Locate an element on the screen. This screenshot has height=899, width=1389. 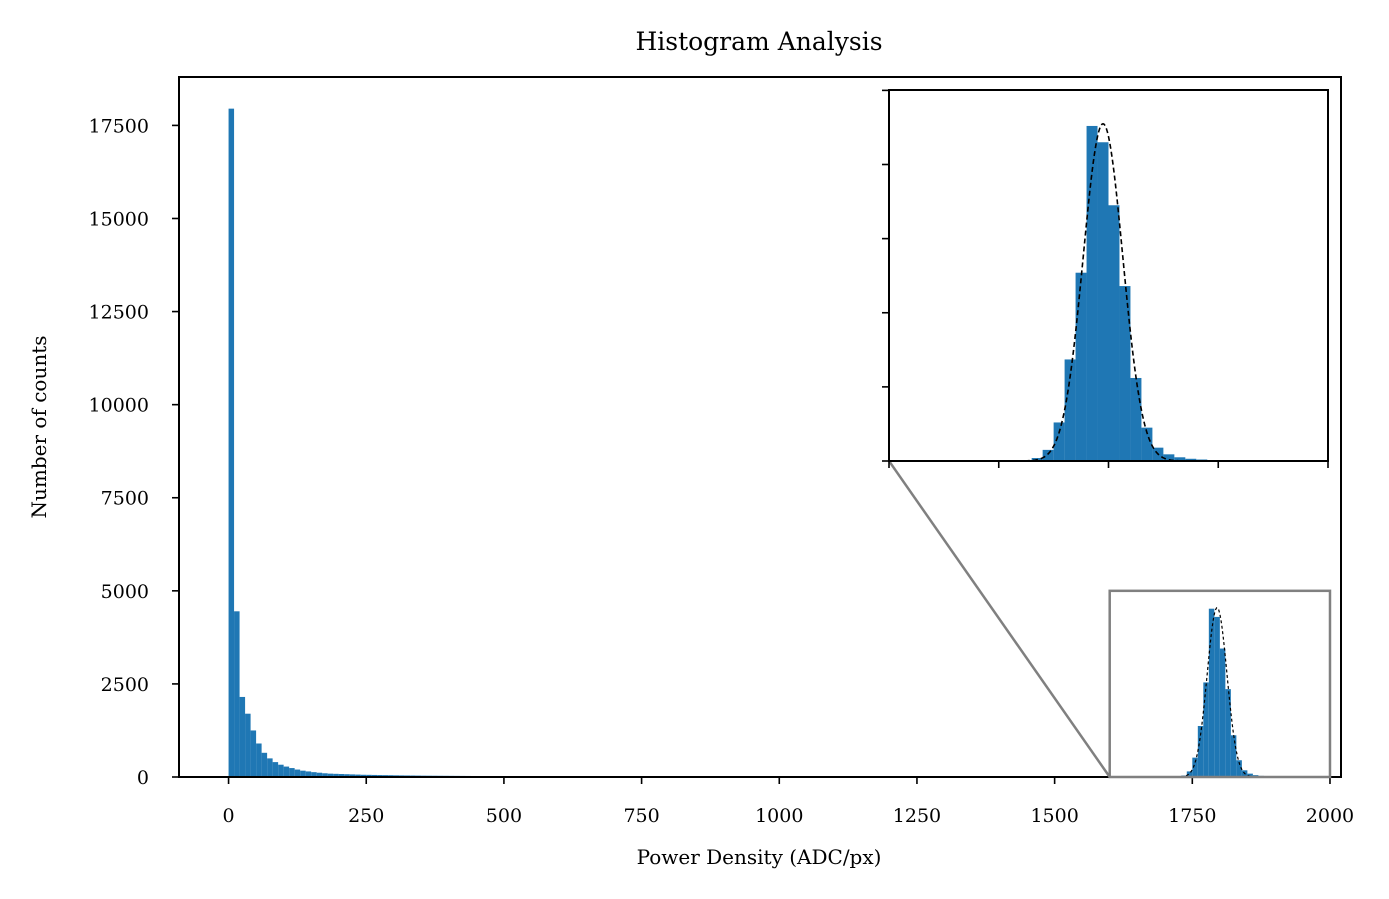
x-tick-label: 250 is located at coordinates (366, 816).